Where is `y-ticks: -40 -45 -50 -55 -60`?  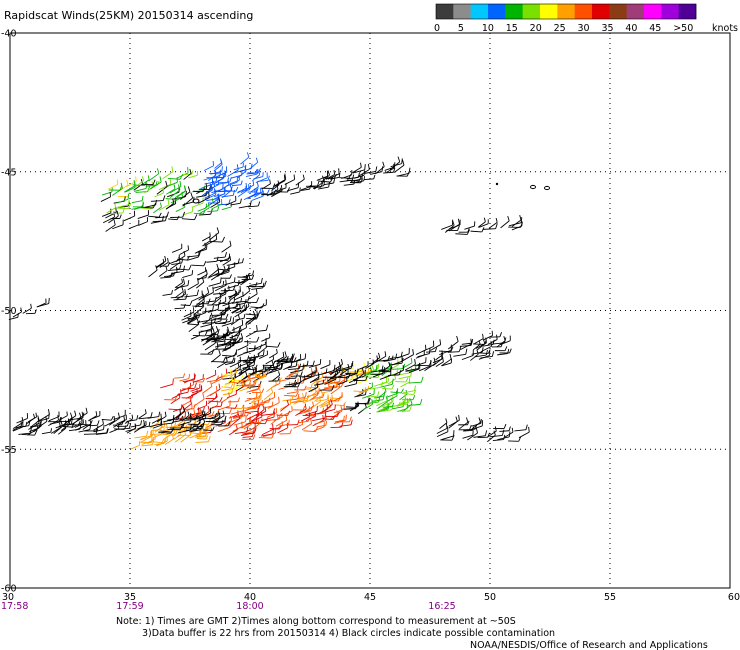 y-ticks: -40 -45 -50 -55 -60 is located at coordinates (9, 312).